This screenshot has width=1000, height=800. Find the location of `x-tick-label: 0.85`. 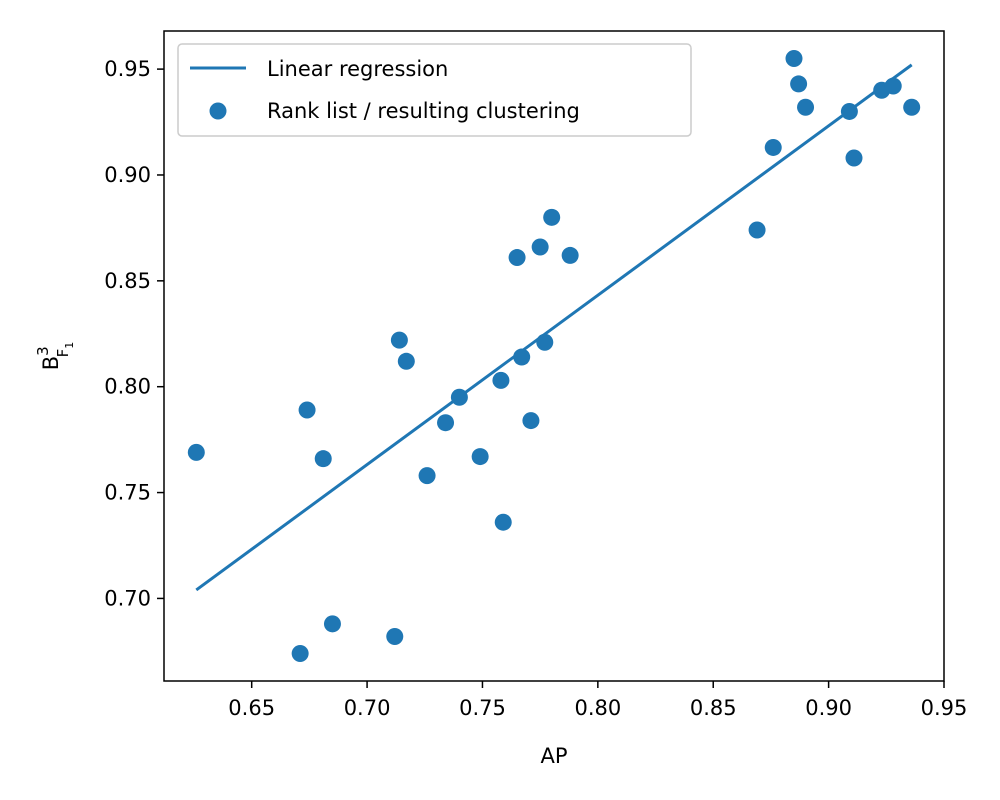

x-tick-label: 0.85 is located at coordinates (713, 708).